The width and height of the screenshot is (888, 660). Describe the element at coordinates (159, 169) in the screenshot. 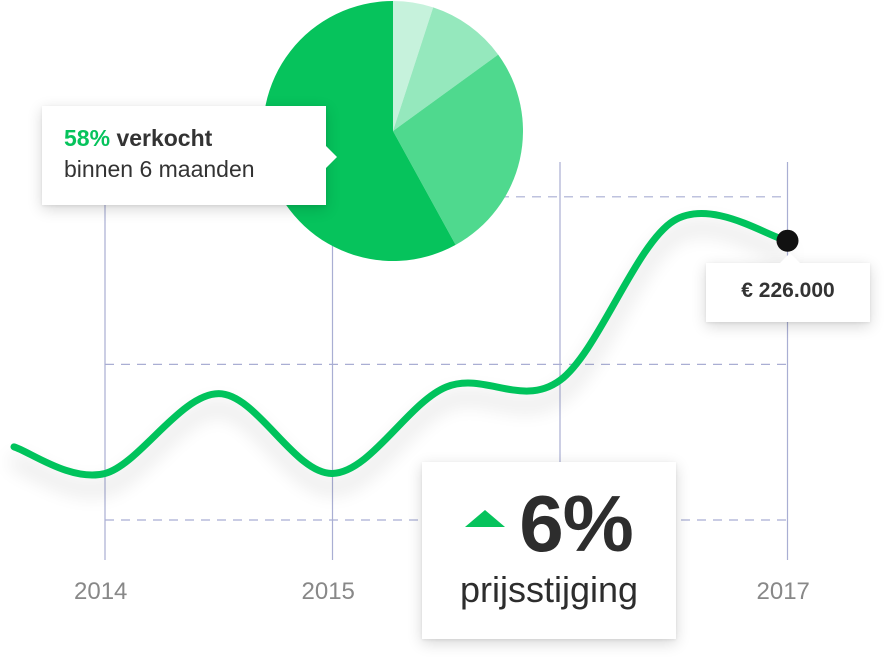

I see `sold-period: binnen 6 maanden` at that location.